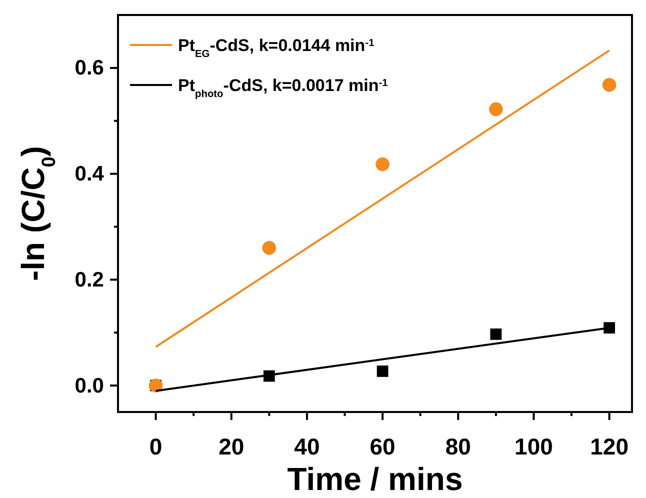  Describe the element at coordinates (458, 446) in the screenshot. I see `x-tick-label: 80` at that location.